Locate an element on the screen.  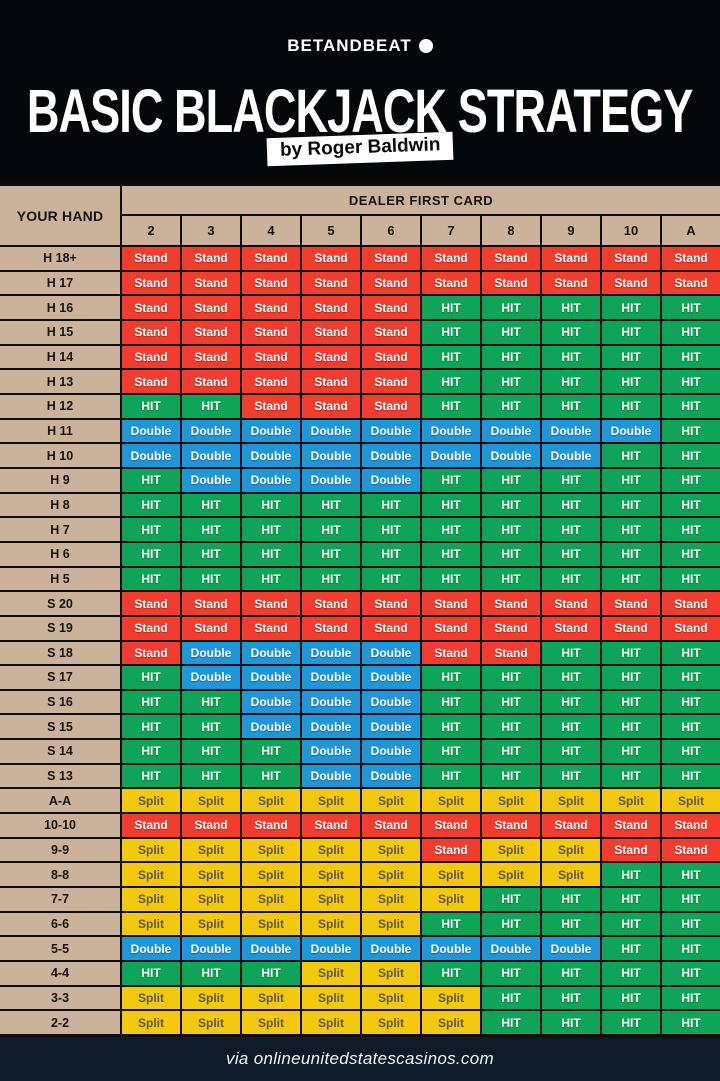
hand-label: H 17 is located at coordinates (60, 283).